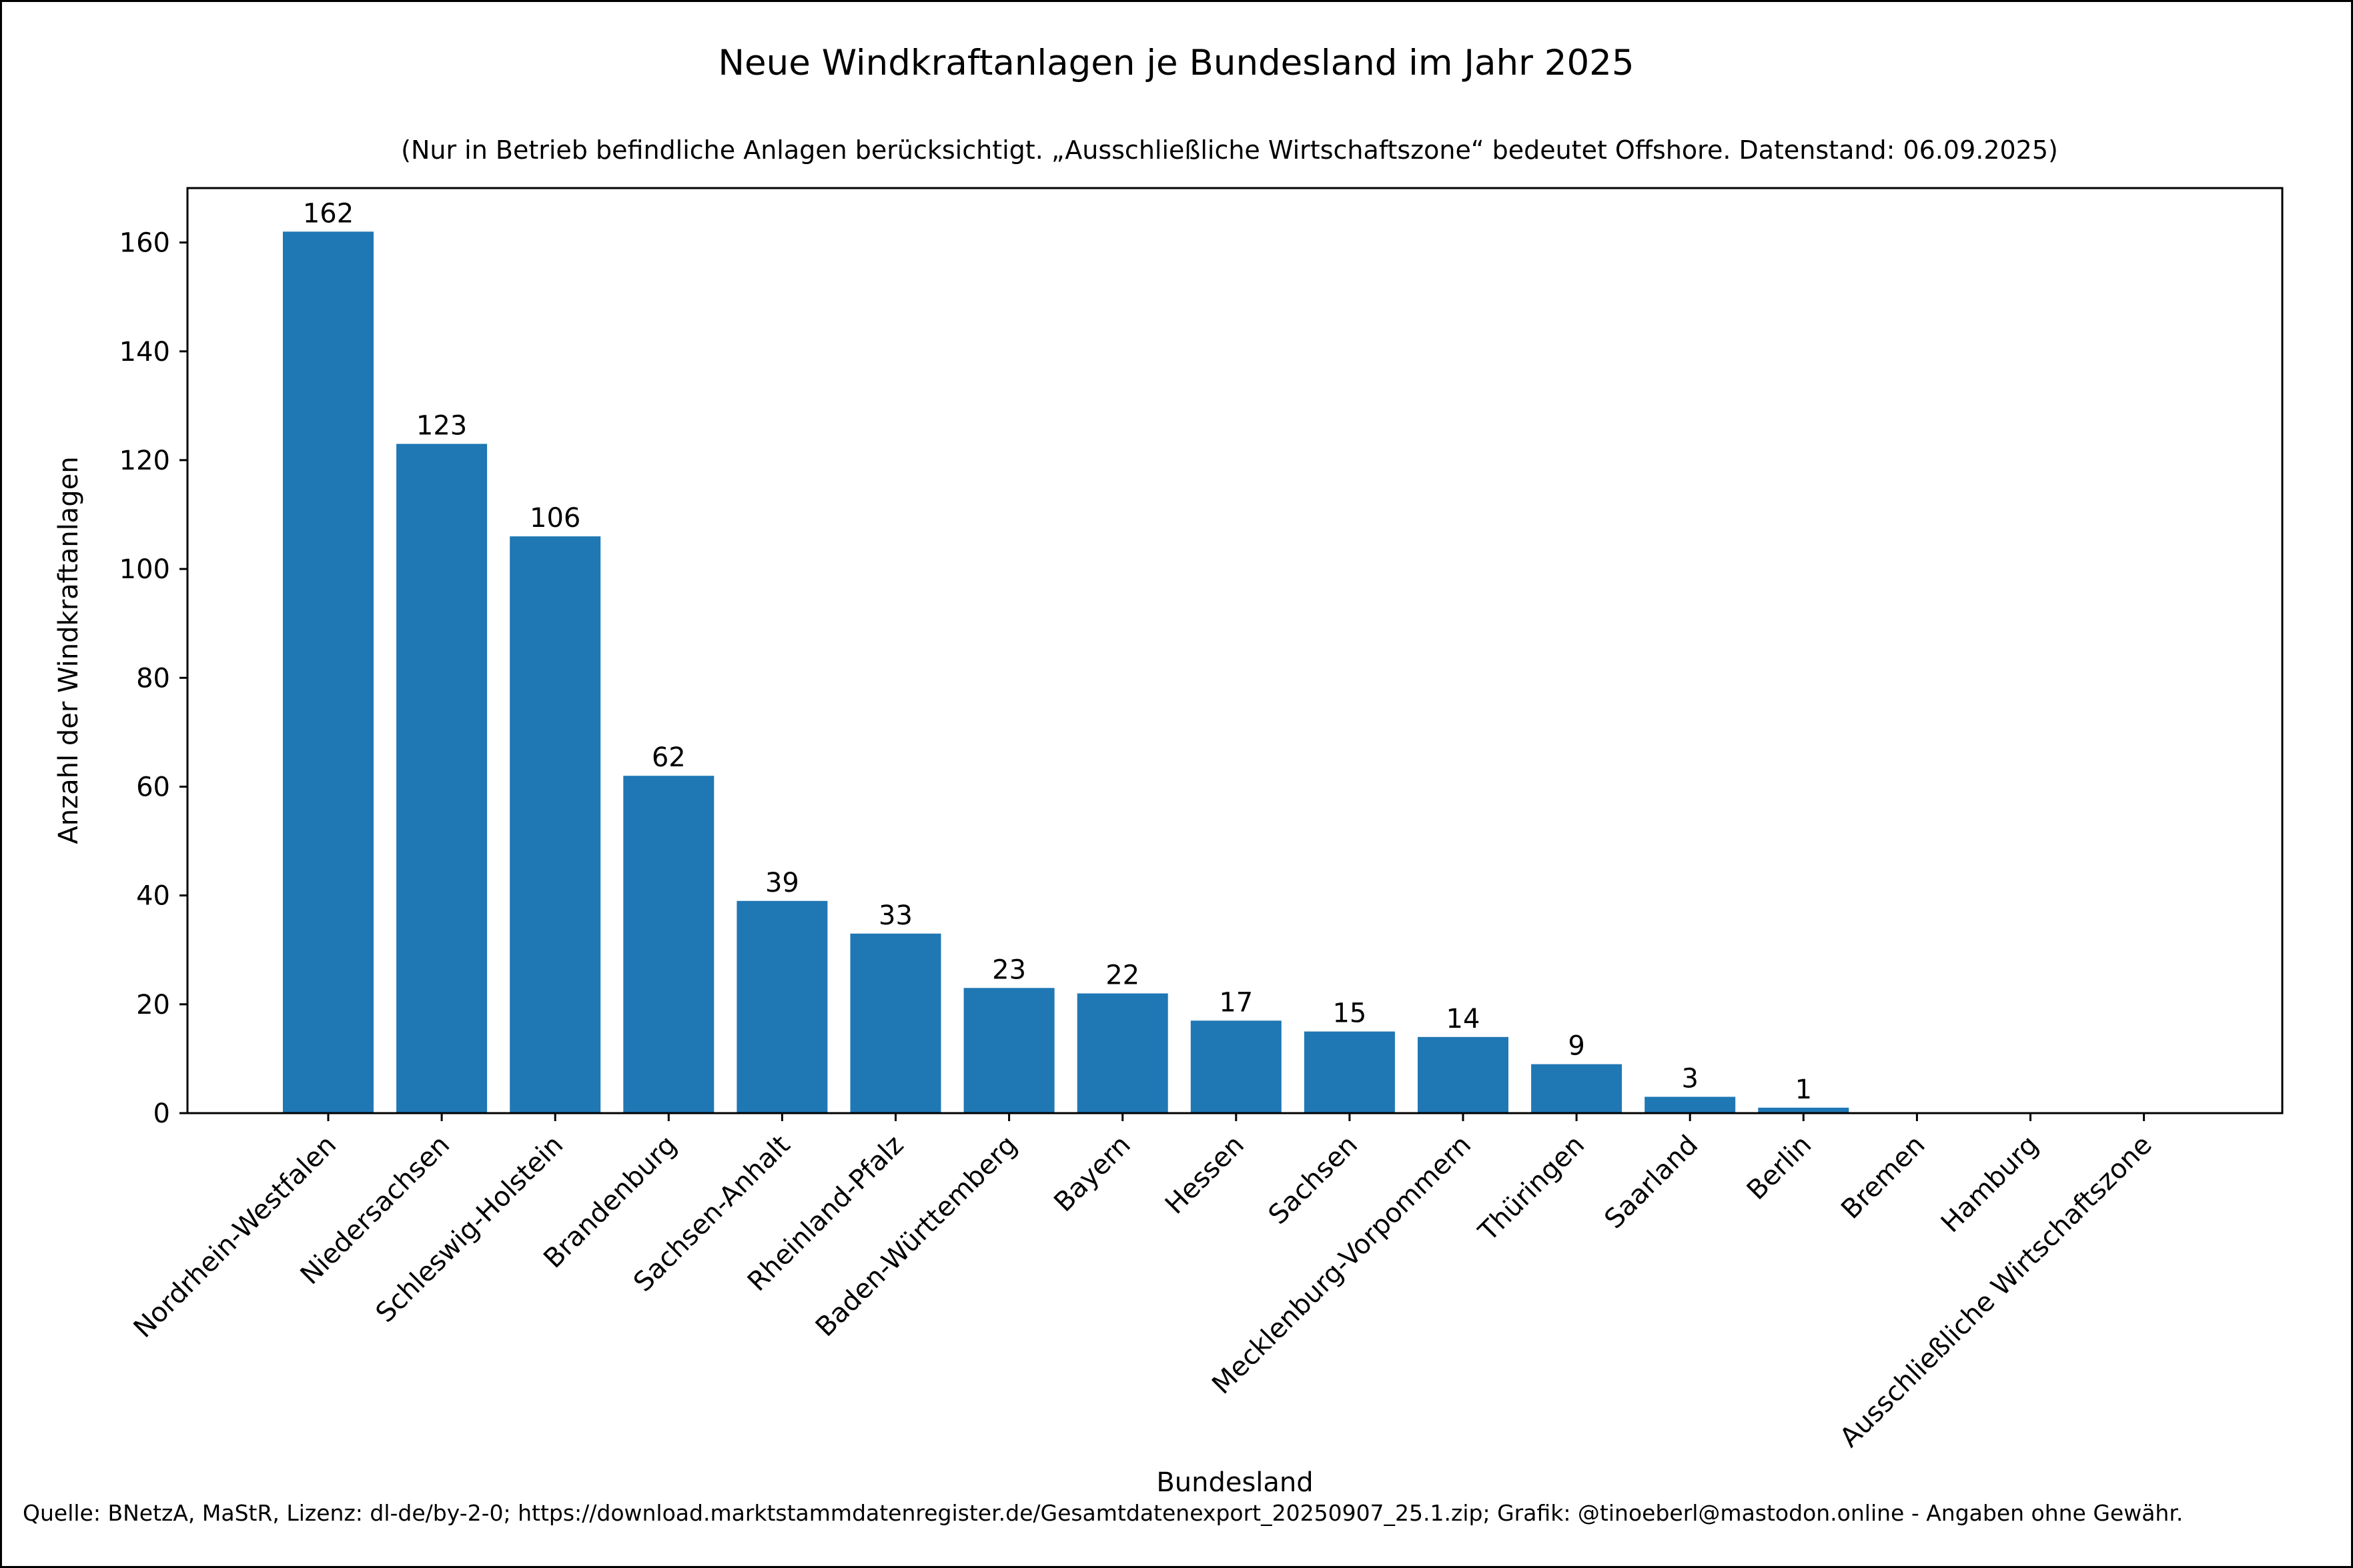 The height and width of the screenshot is (1568, 2353). I want to click on x-tick-label-6: Baden-Württemberg, so click(916, 1236).